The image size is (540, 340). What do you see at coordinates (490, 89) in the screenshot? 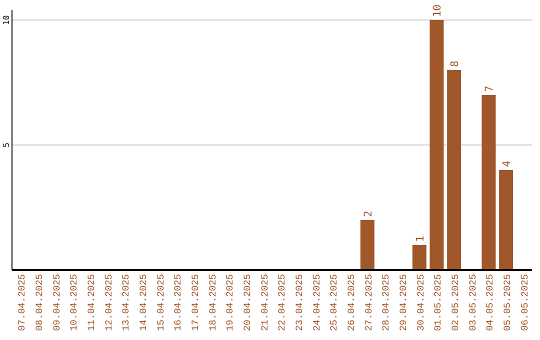
I see `data-label: 7` at bounding box center [490, 89].